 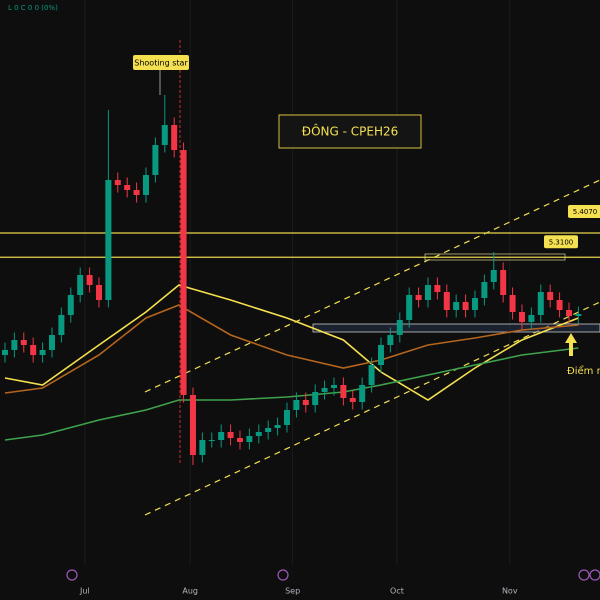 What do you see at coordinates (397, 591) in the screenshot?
I see `x-tick-label: Oct` at bounding box center [397, 591].